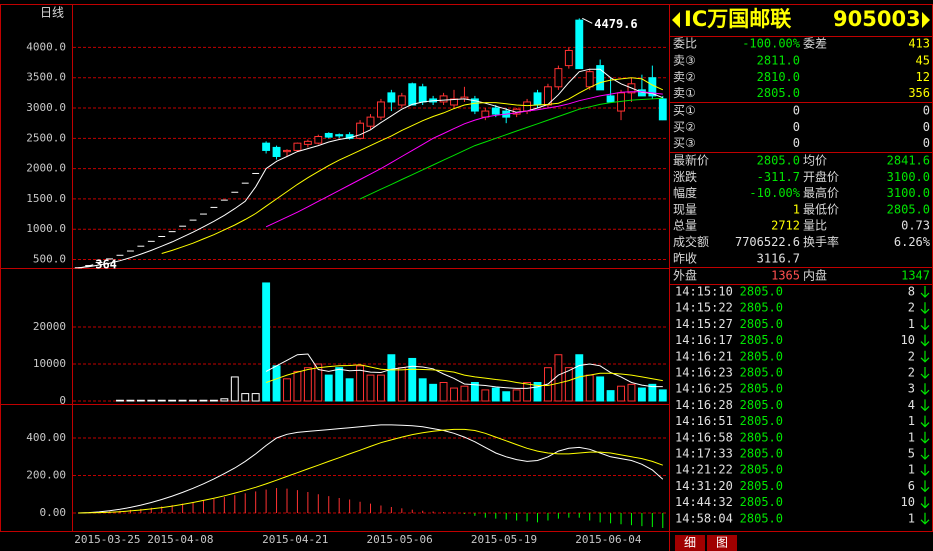 This screenshot has width=933, height=551. Describe the element at coordinates (821, 241) in the screenshot. I see `quote-label: 换手率` at that location.